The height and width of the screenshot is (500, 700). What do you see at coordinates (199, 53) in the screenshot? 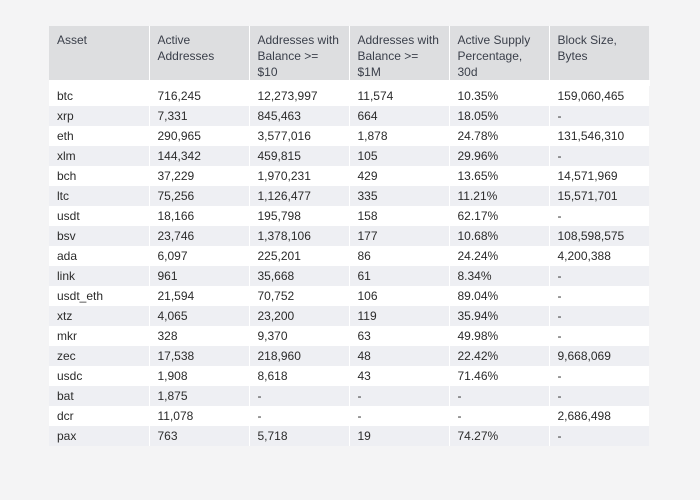
I see `column-header-active-addresses: Active Addresses` at bounding box center [199, 53].